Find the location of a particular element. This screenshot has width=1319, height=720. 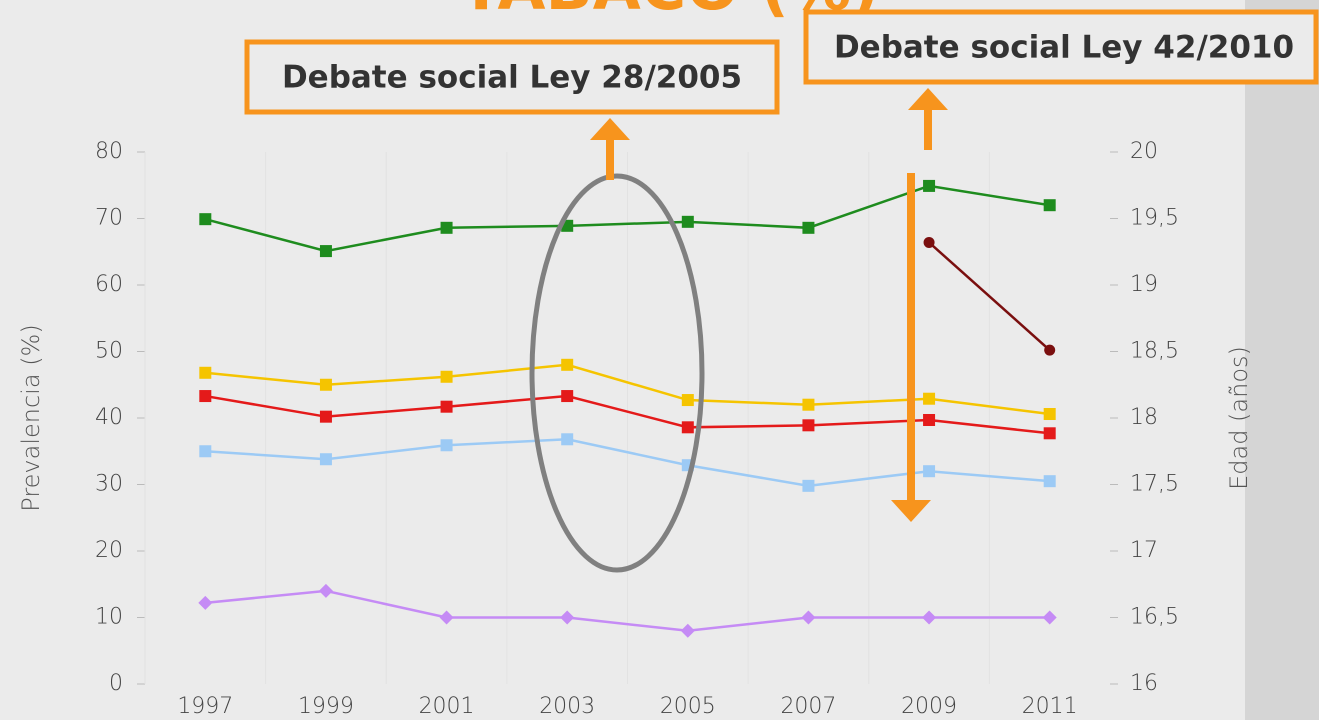

y-tick-label: 20 is located at coordinates (109, 550).